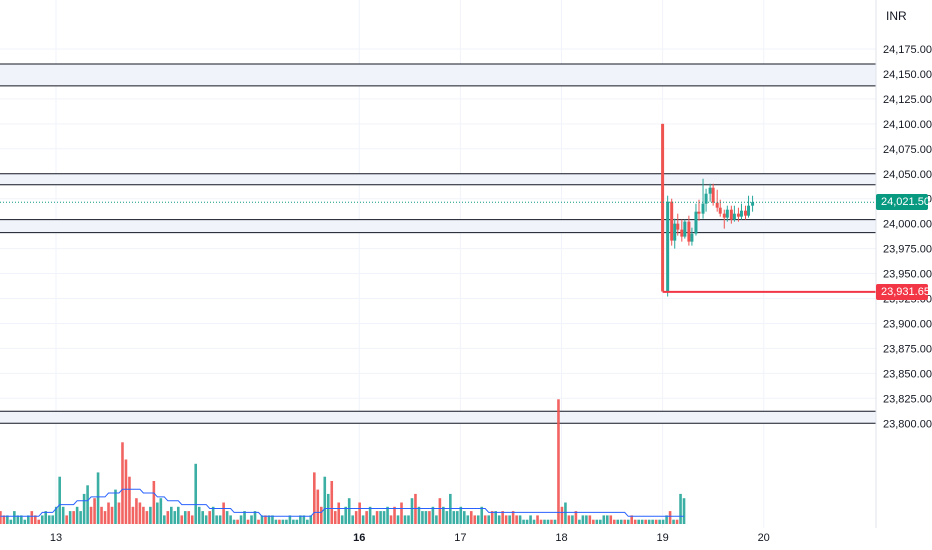 Image resolution: width=932 pixels, height=550 pixels. What do you see at coordinates (907, 150) in the screenshot?
I see `price-tick-label: 24,075.00` at bounding box center [907, 150].